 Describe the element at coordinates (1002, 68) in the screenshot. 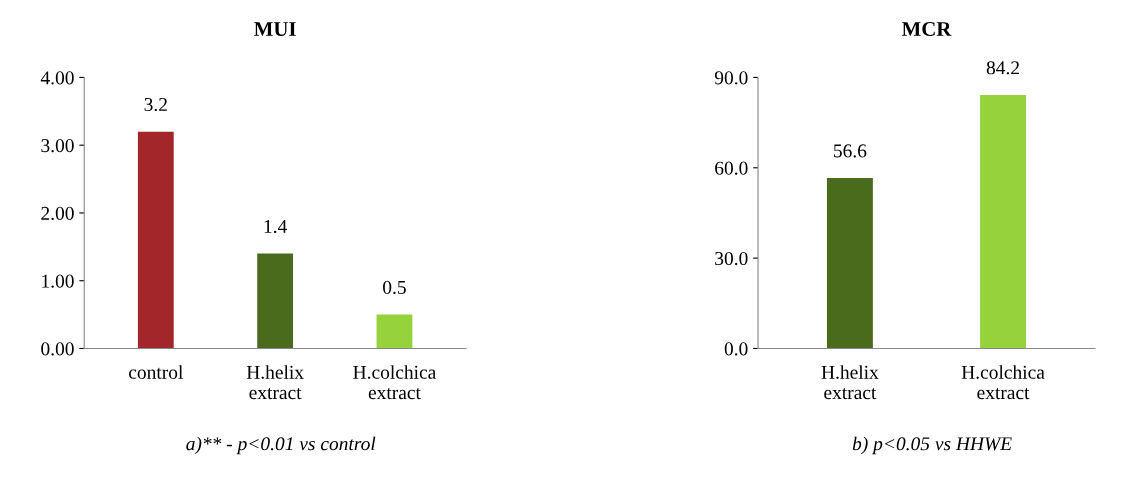

I see `data-label: 84.2` at that location.